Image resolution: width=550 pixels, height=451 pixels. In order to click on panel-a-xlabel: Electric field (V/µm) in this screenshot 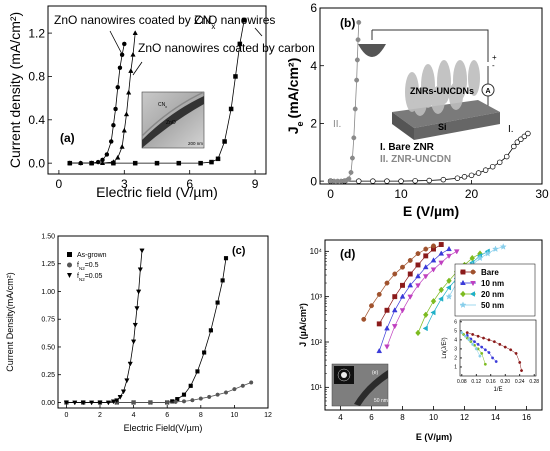, I will do `click(157, 192)`.